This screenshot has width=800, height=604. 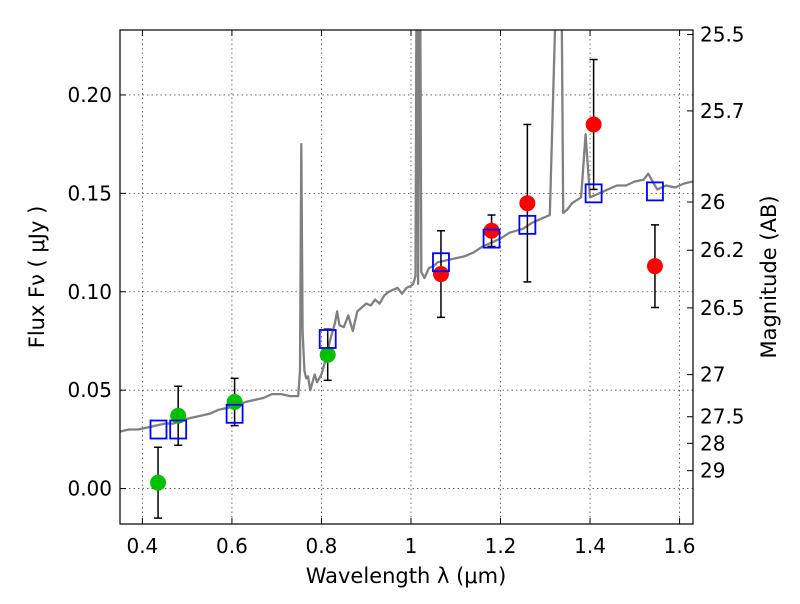 What do you see at coordinates (722, 35) in the screenshot?
I see `mag-tick-label: 25.5` at bounding box center [722, 35].